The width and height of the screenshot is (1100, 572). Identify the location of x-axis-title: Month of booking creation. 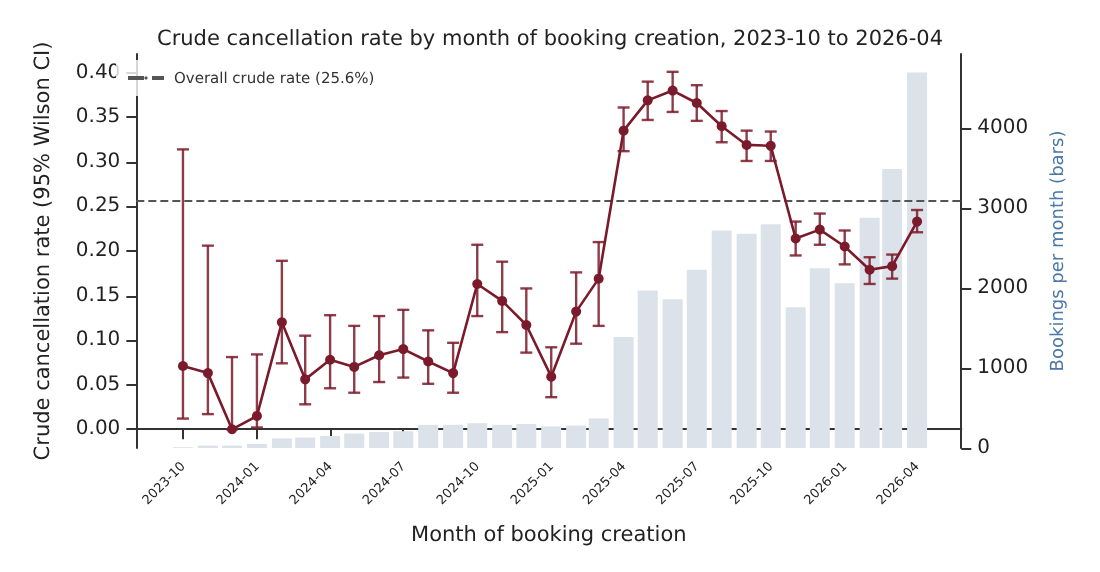
(549, 535).